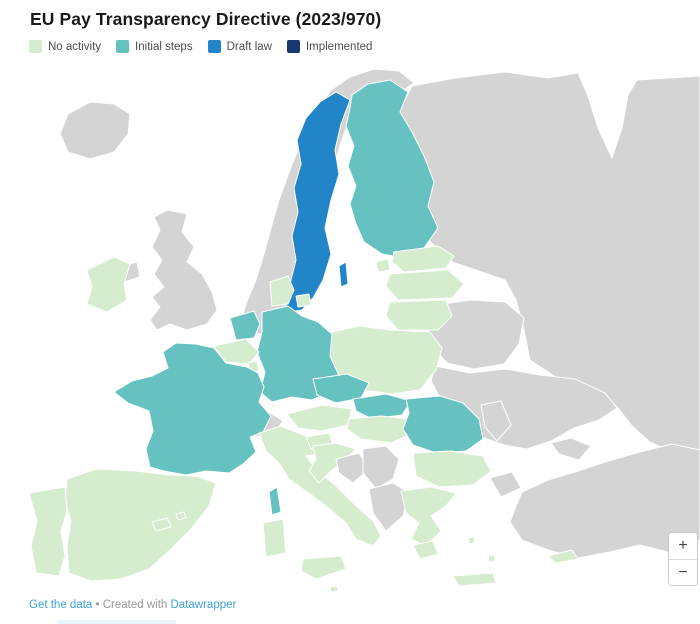  I want to click on legend-item-draft-law: Draft law, so click(239, 46).